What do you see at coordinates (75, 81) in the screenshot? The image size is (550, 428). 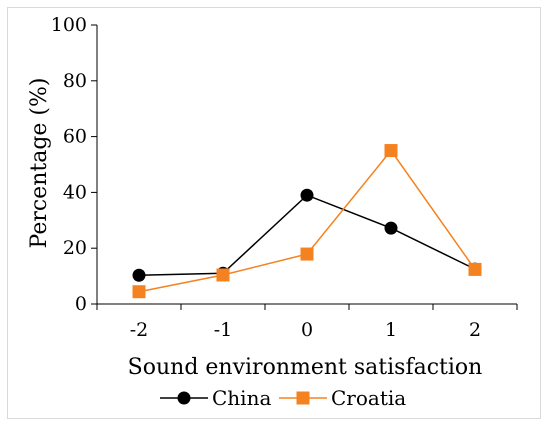 I see `y-tick-label: 80` at bounding box center [75, 81].